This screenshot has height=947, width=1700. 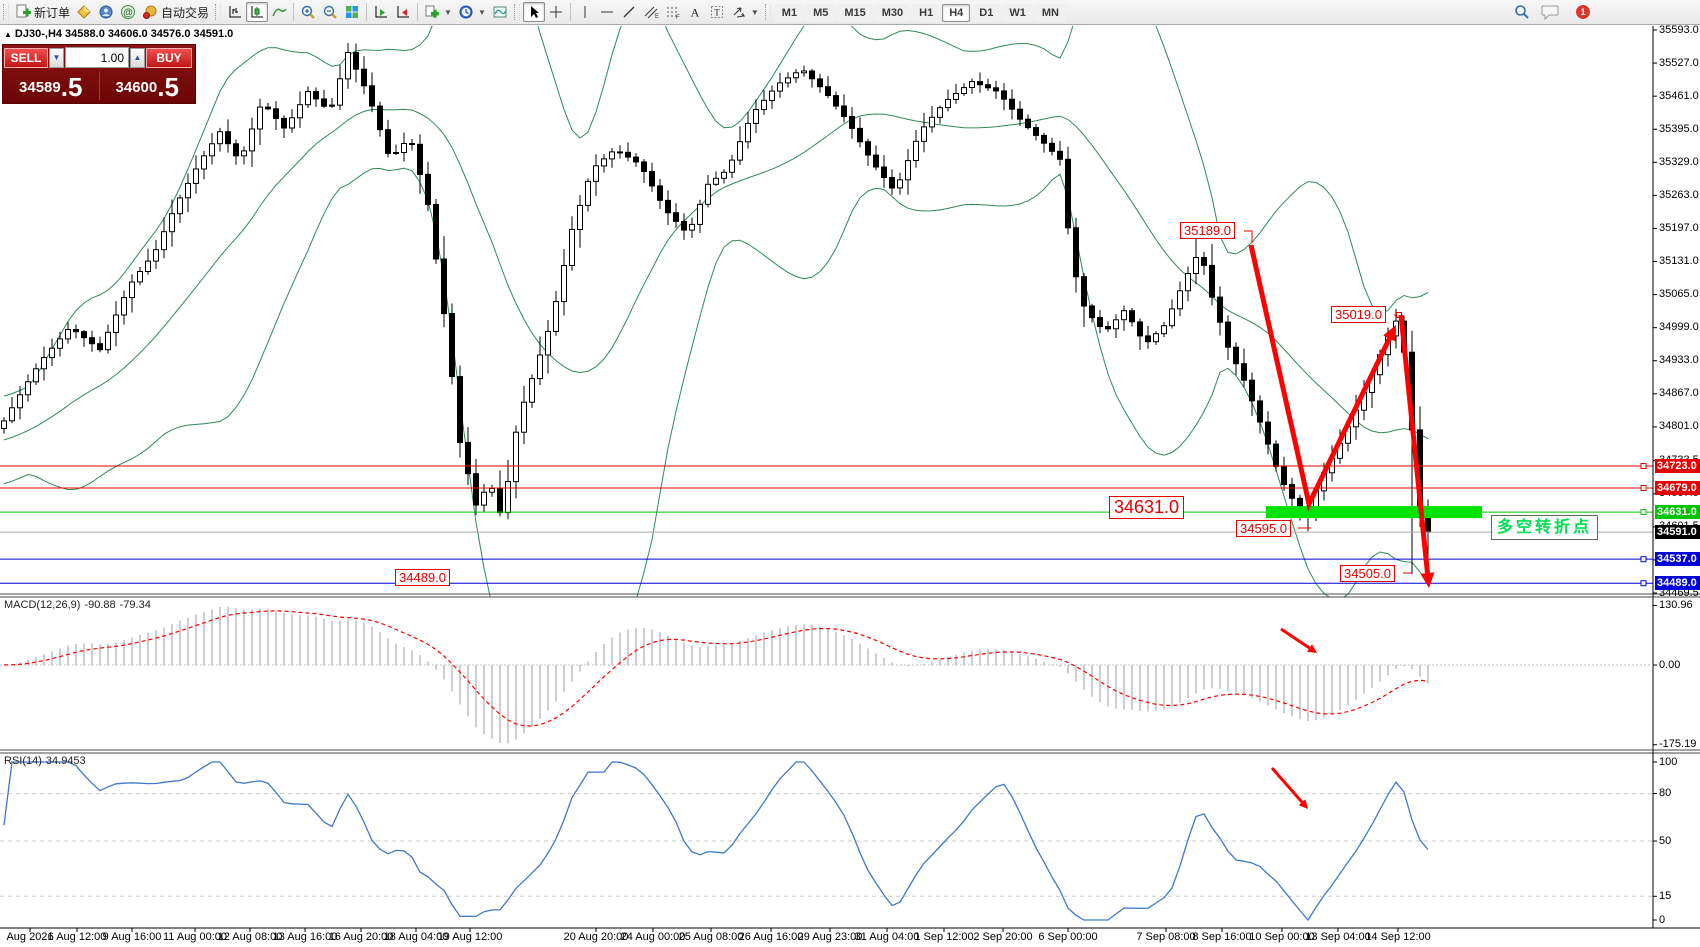 I want to click on volume-increase-button: ▲, so click(x=137, y=57).